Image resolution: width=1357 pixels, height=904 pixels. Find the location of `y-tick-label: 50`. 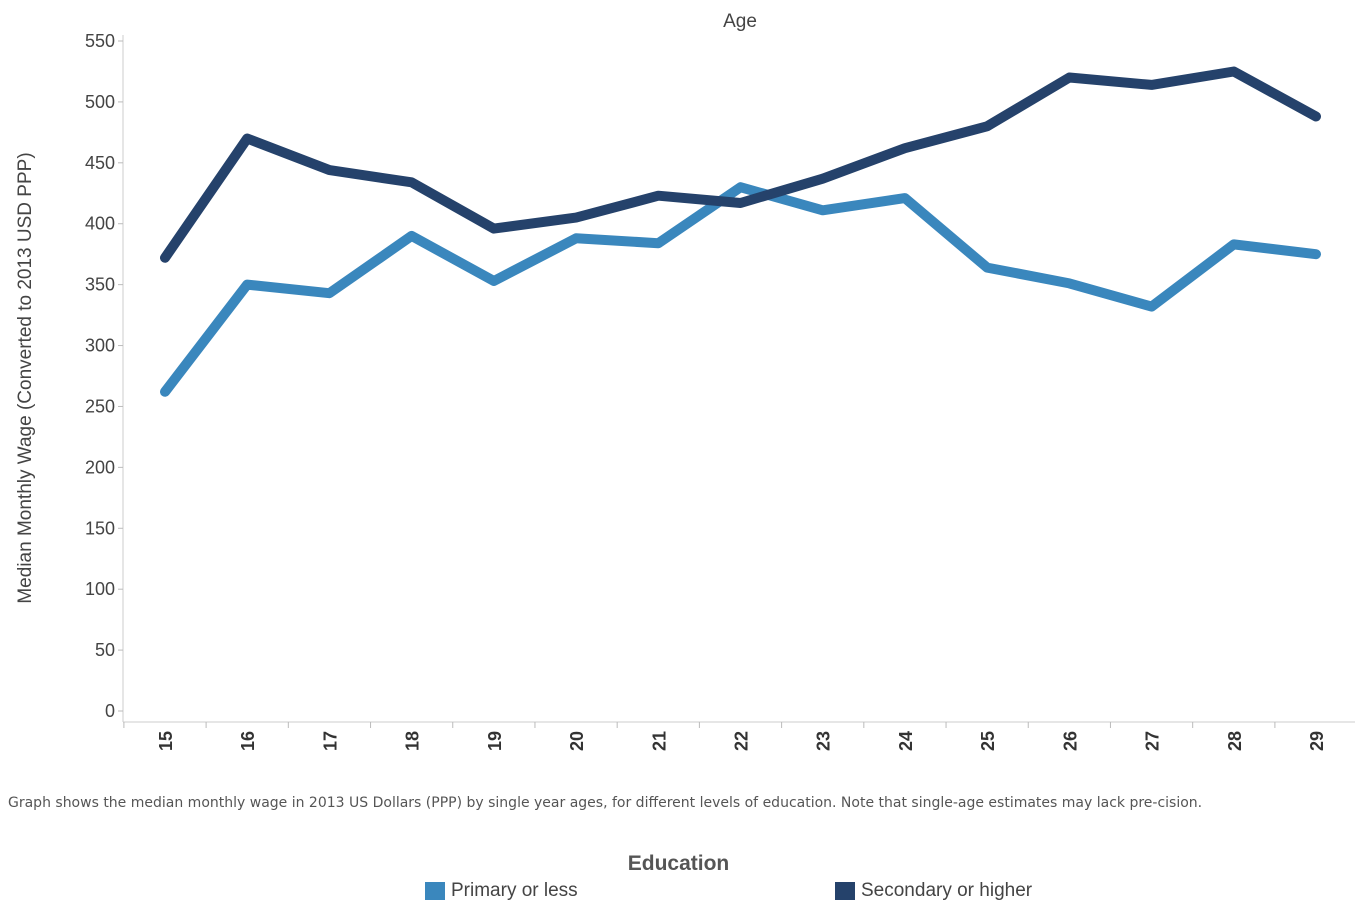

y-tick-label: 50 is located at coordinates (105, 650).